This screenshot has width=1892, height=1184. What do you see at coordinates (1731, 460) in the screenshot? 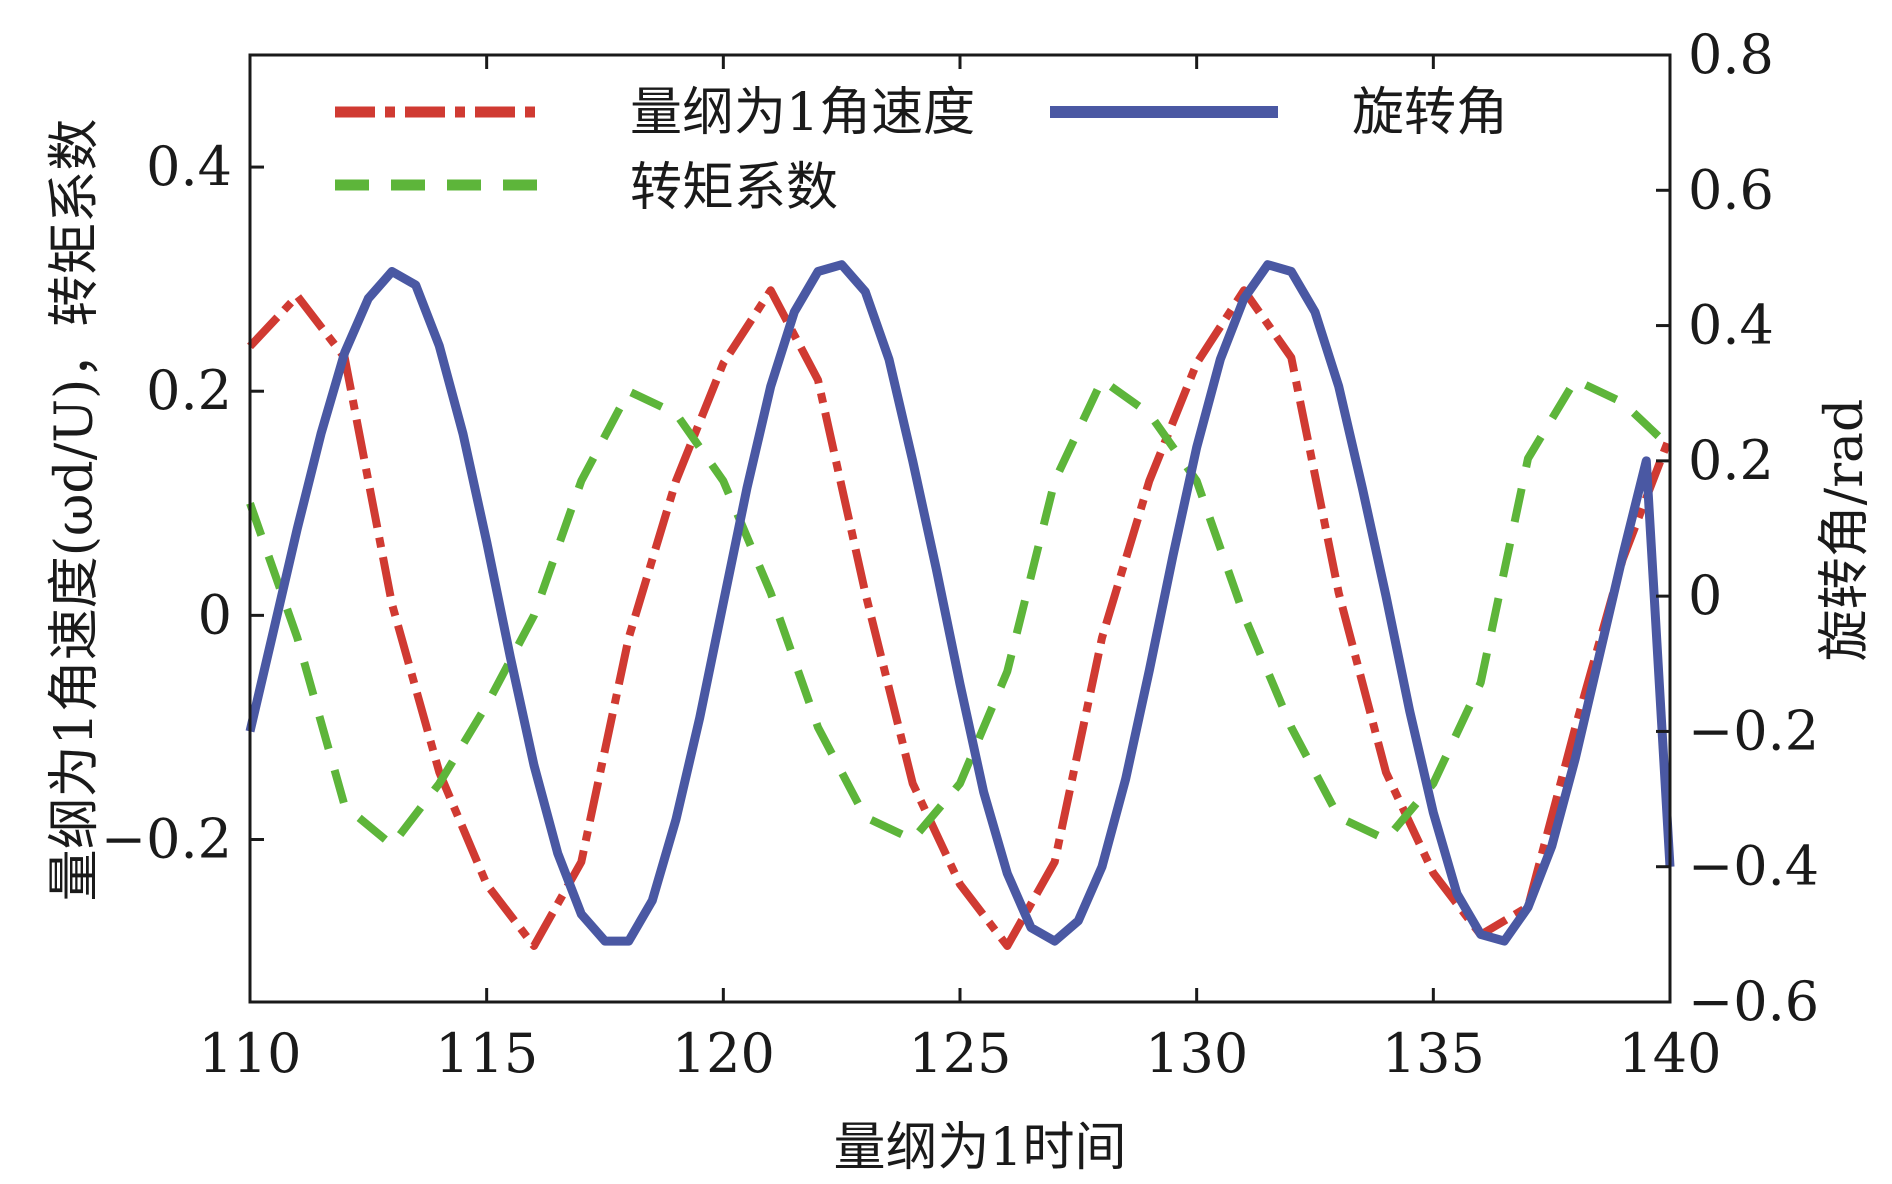
I see `y-right-tick-label: 0.2` at bounding box center [1731, 460].